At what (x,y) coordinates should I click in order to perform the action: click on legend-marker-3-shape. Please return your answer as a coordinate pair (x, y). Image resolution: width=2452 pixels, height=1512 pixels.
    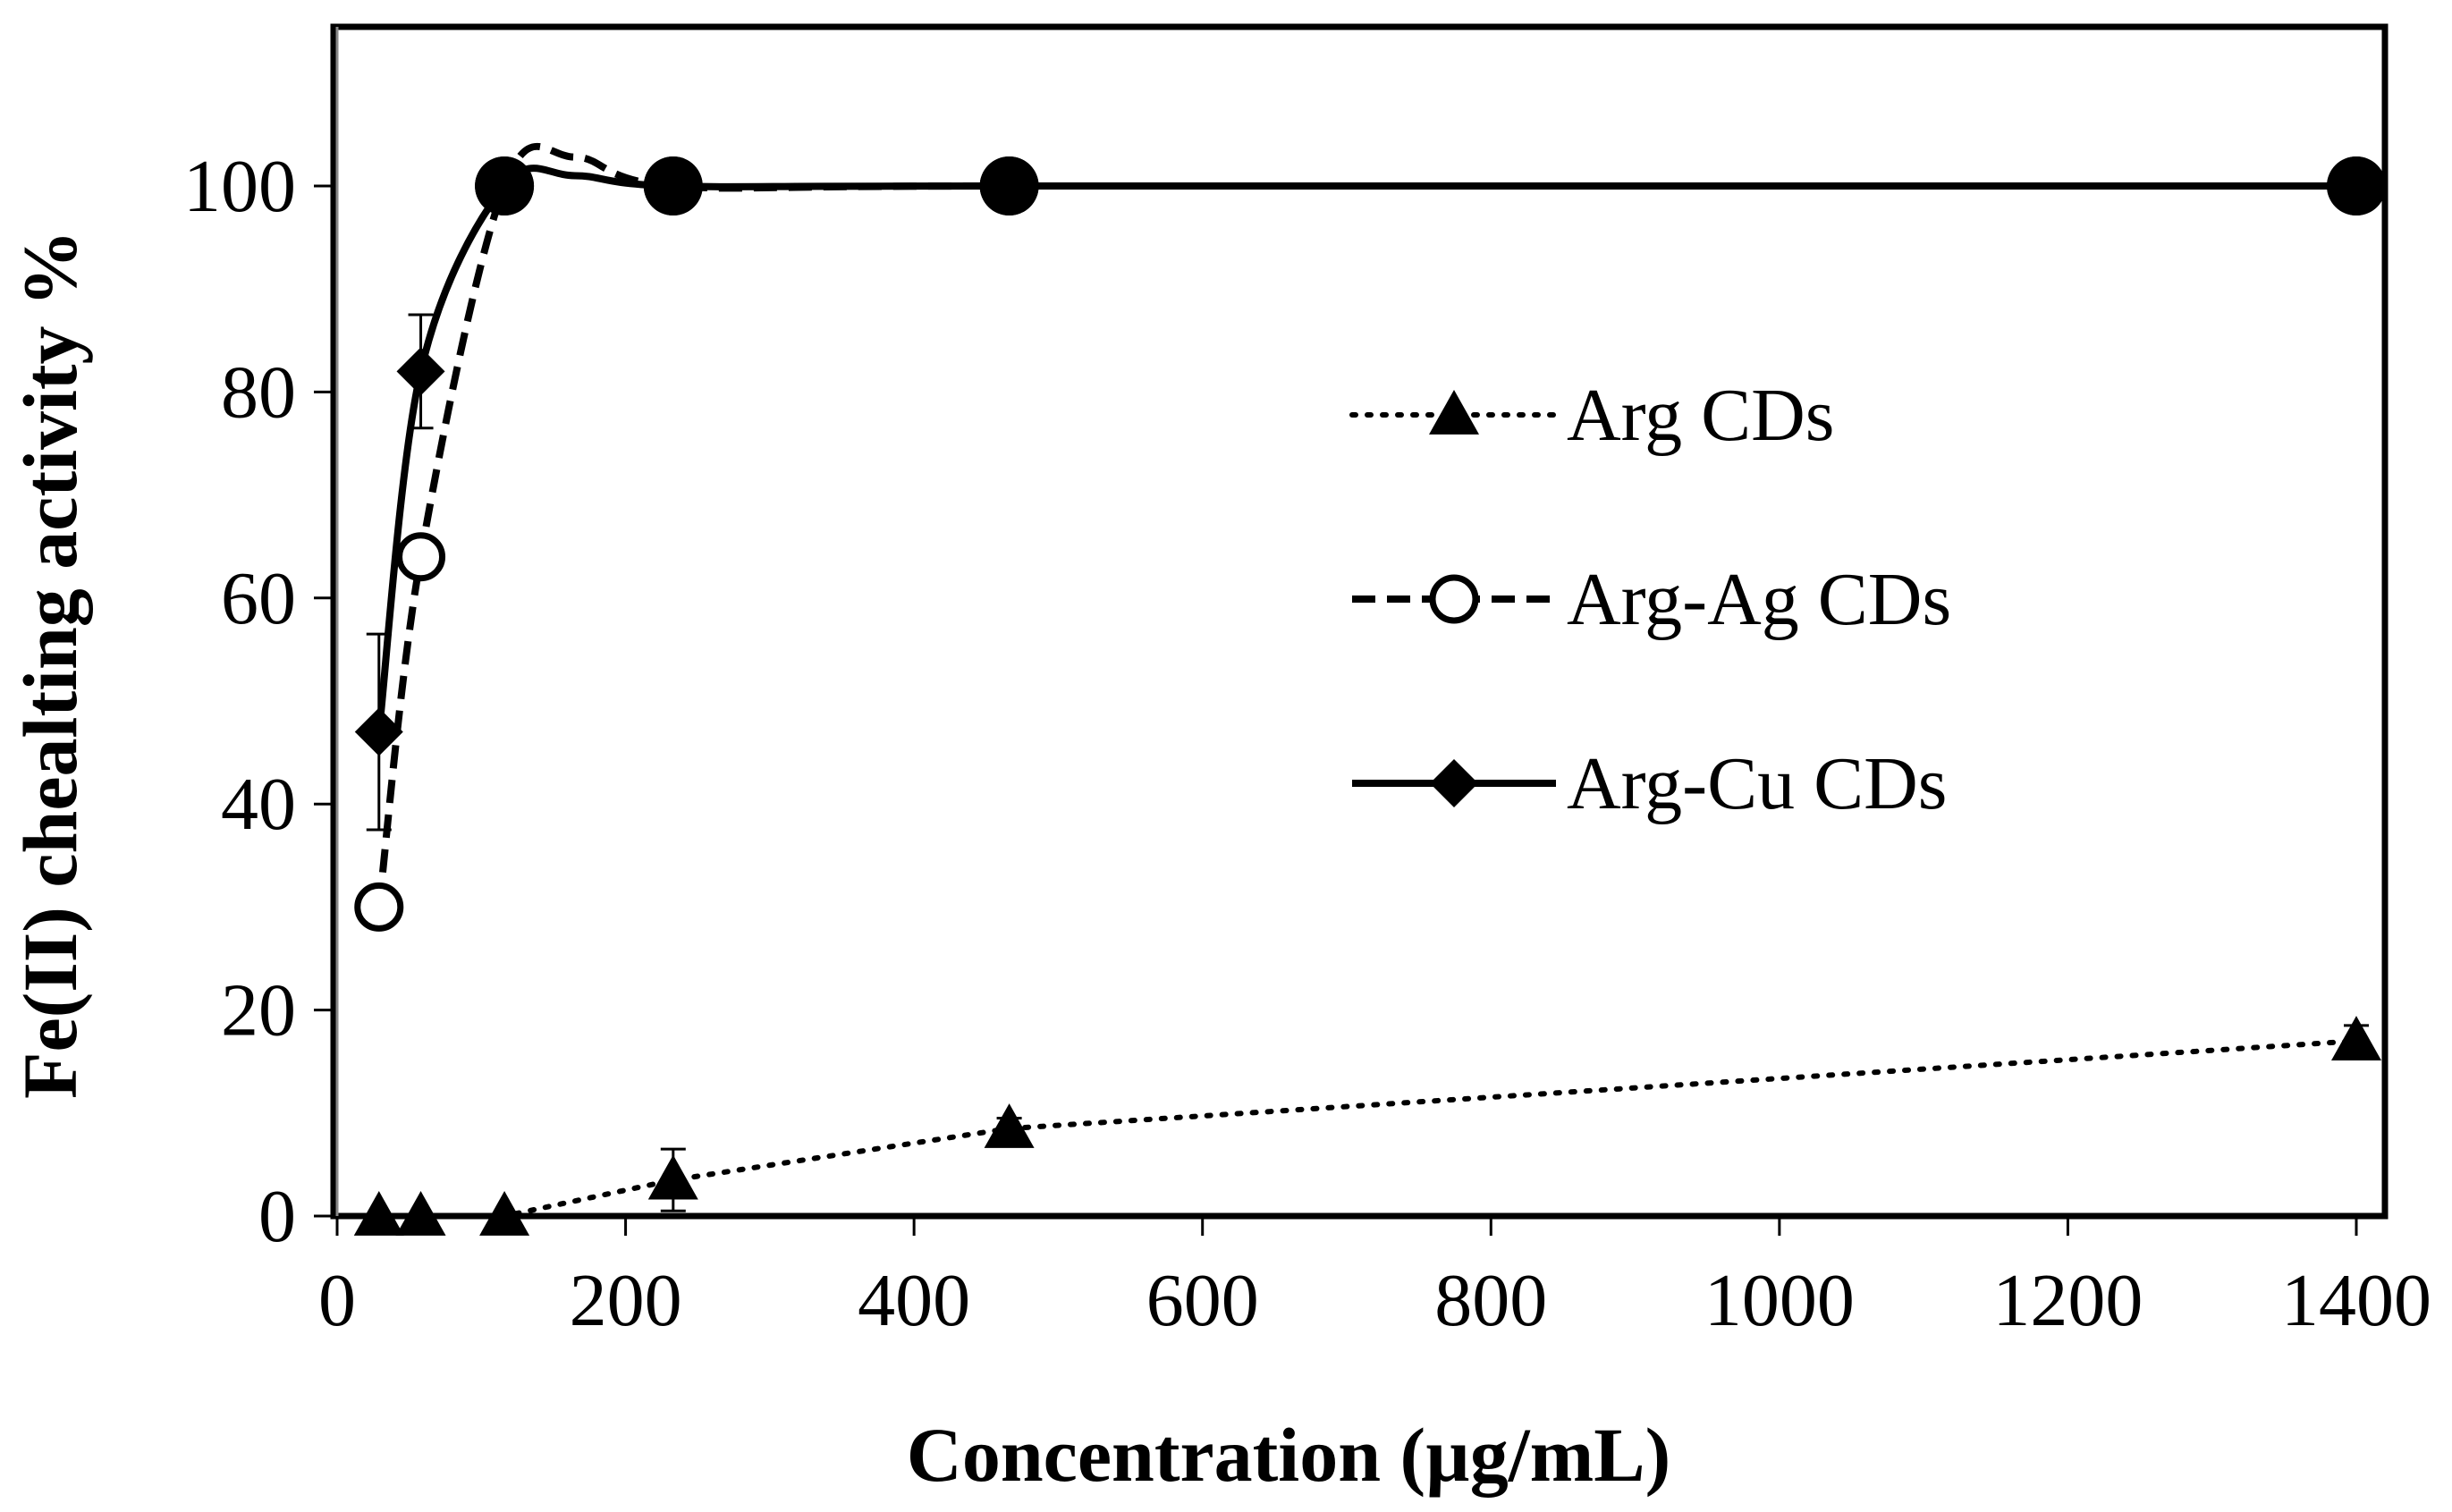
    Looking at the image, I should click on (1454, 783).